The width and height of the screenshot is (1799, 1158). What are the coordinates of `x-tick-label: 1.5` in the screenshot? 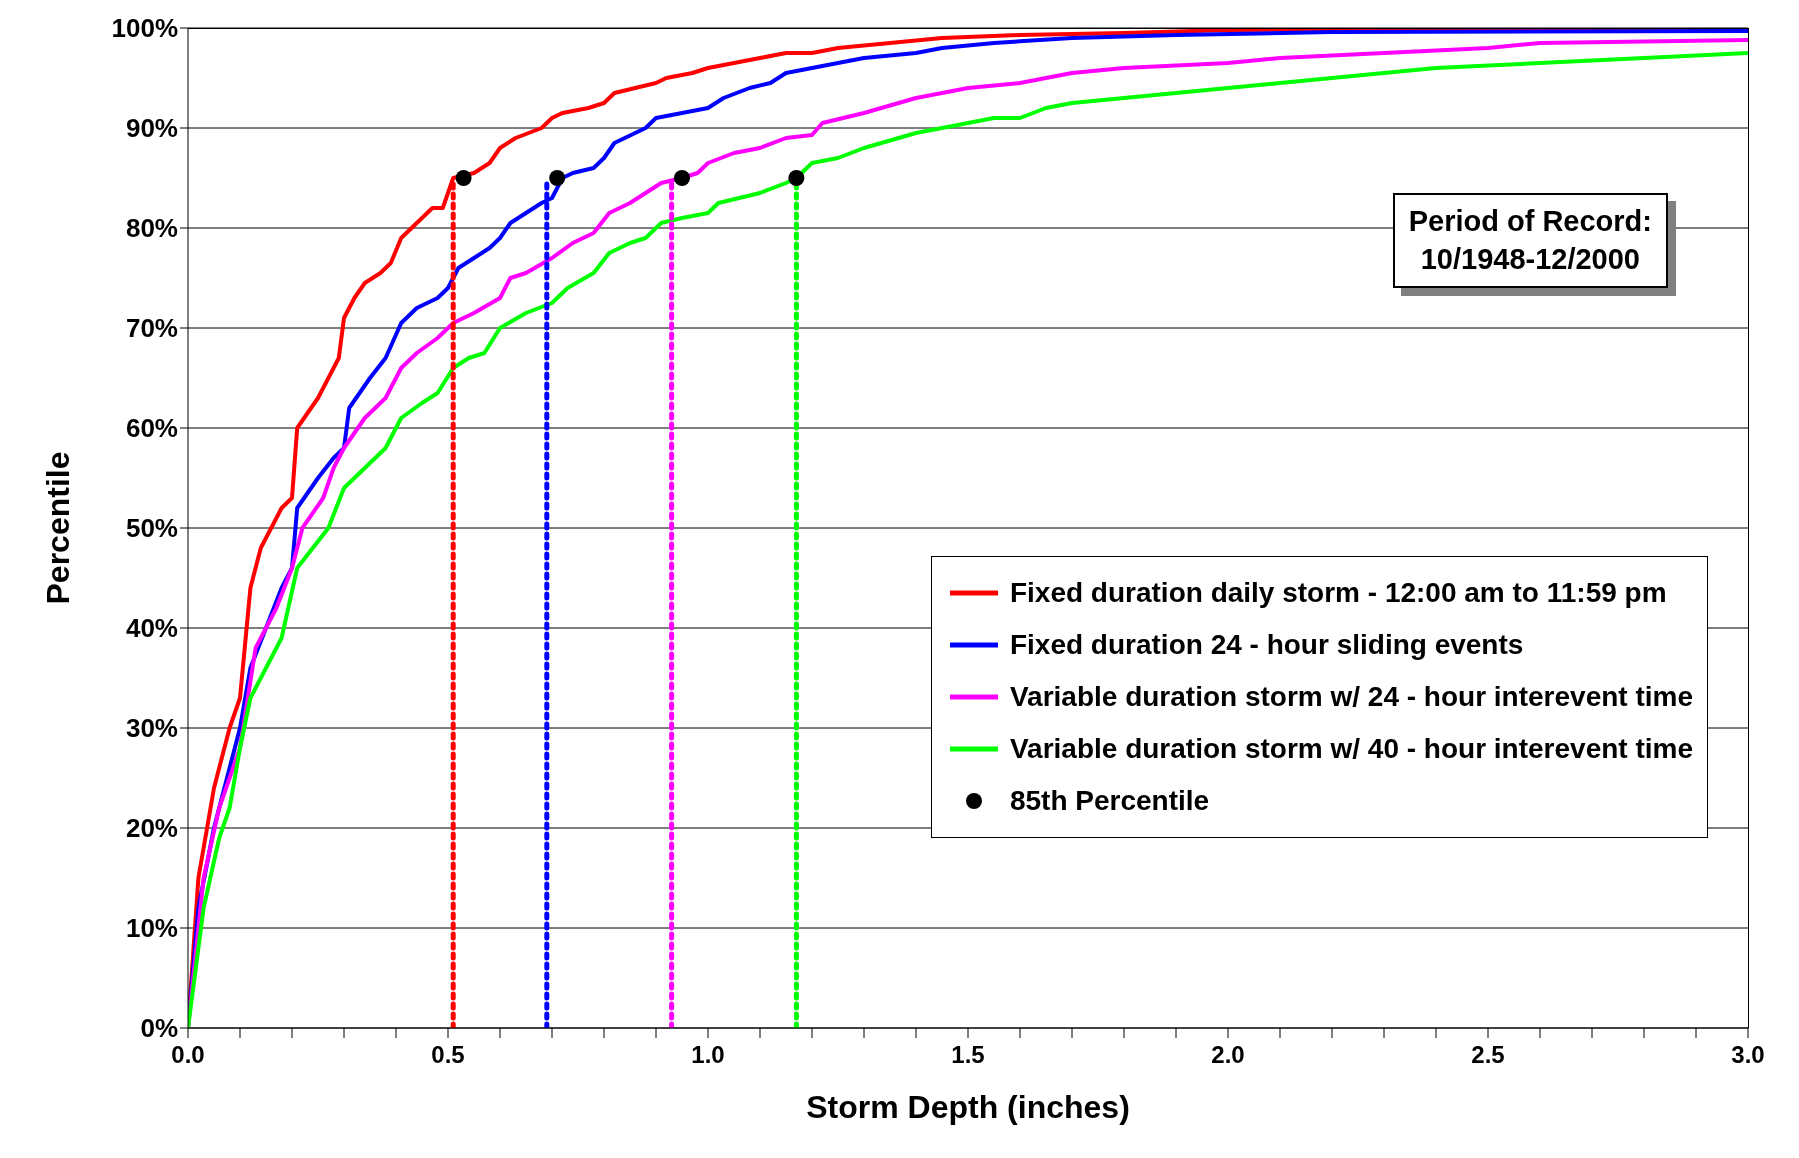 It's located at (968, 1055).